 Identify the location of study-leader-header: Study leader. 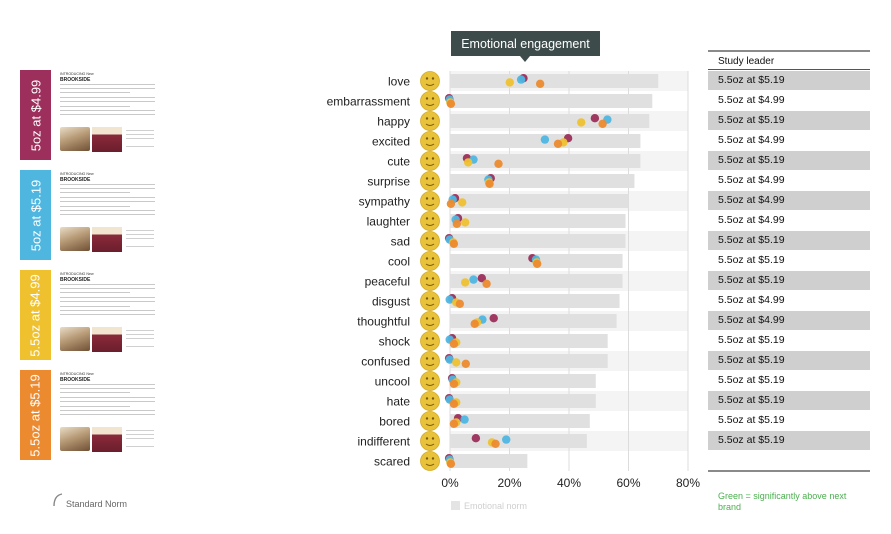
(746, 61).